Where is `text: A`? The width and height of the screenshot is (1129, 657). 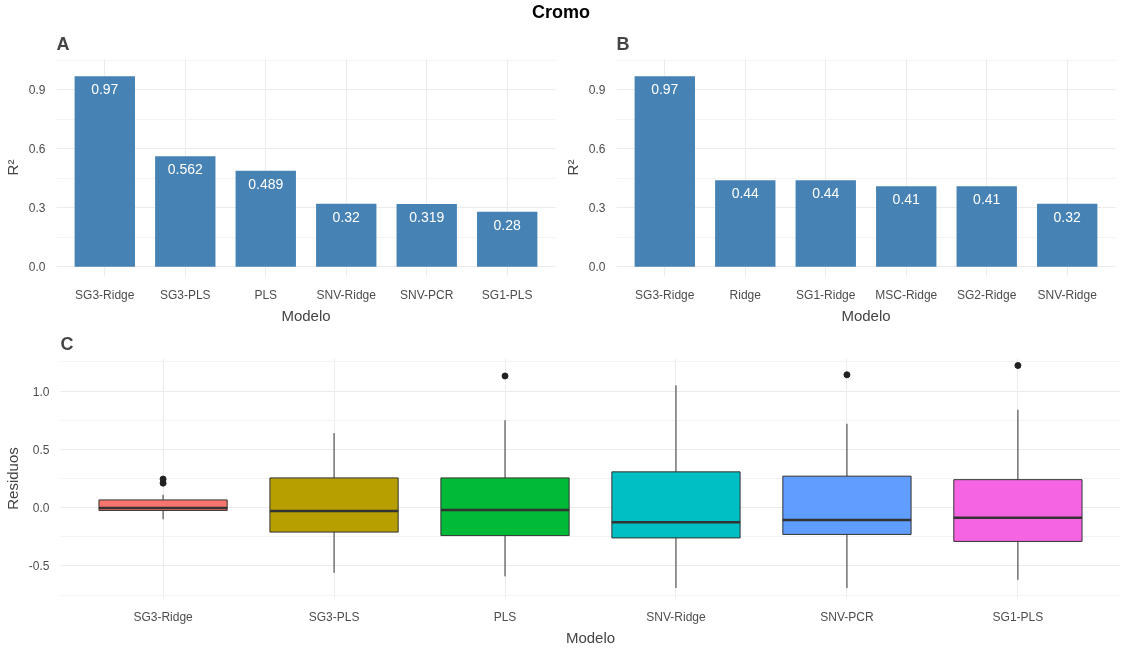 text: A is located at coordinates (63, 43).